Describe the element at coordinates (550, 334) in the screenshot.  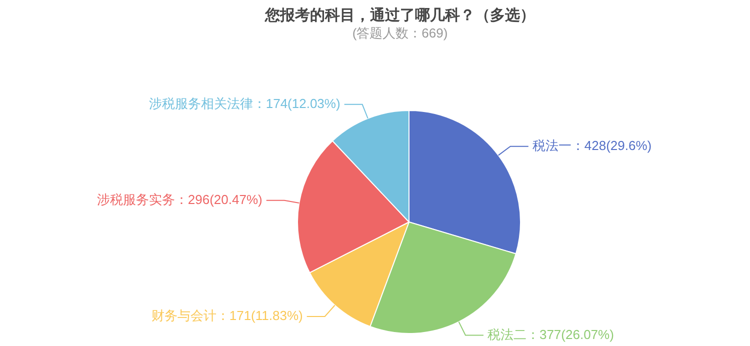
I see `slice-label: 税法二：377(26.07%)` at that location.